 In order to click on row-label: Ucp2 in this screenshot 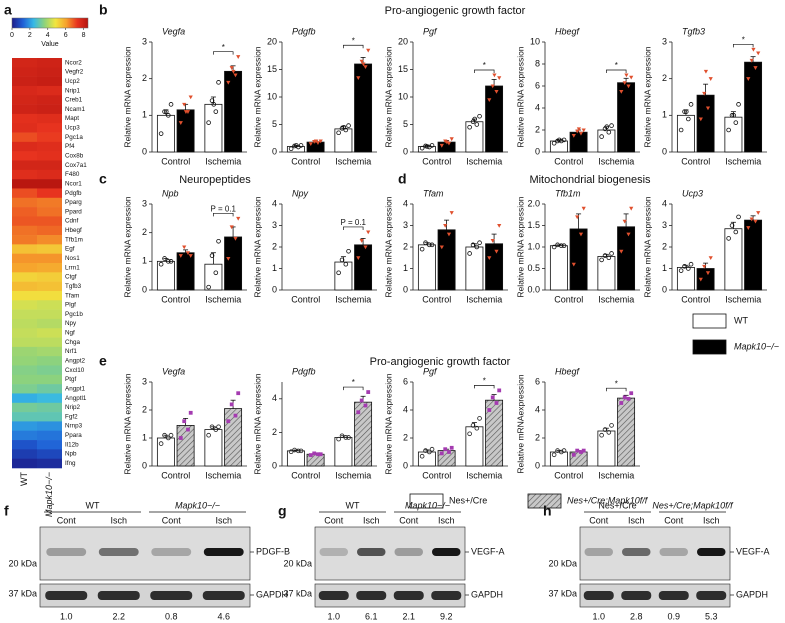, I will do `click(72, 81)`.